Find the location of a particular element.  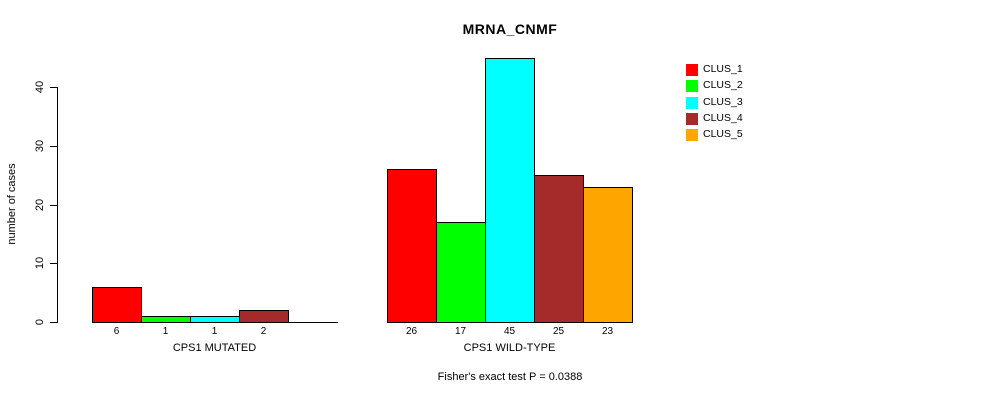

fisher-test-footnote: Fisher's exact test P = 0.0388 is located at coordinates (510, 377).